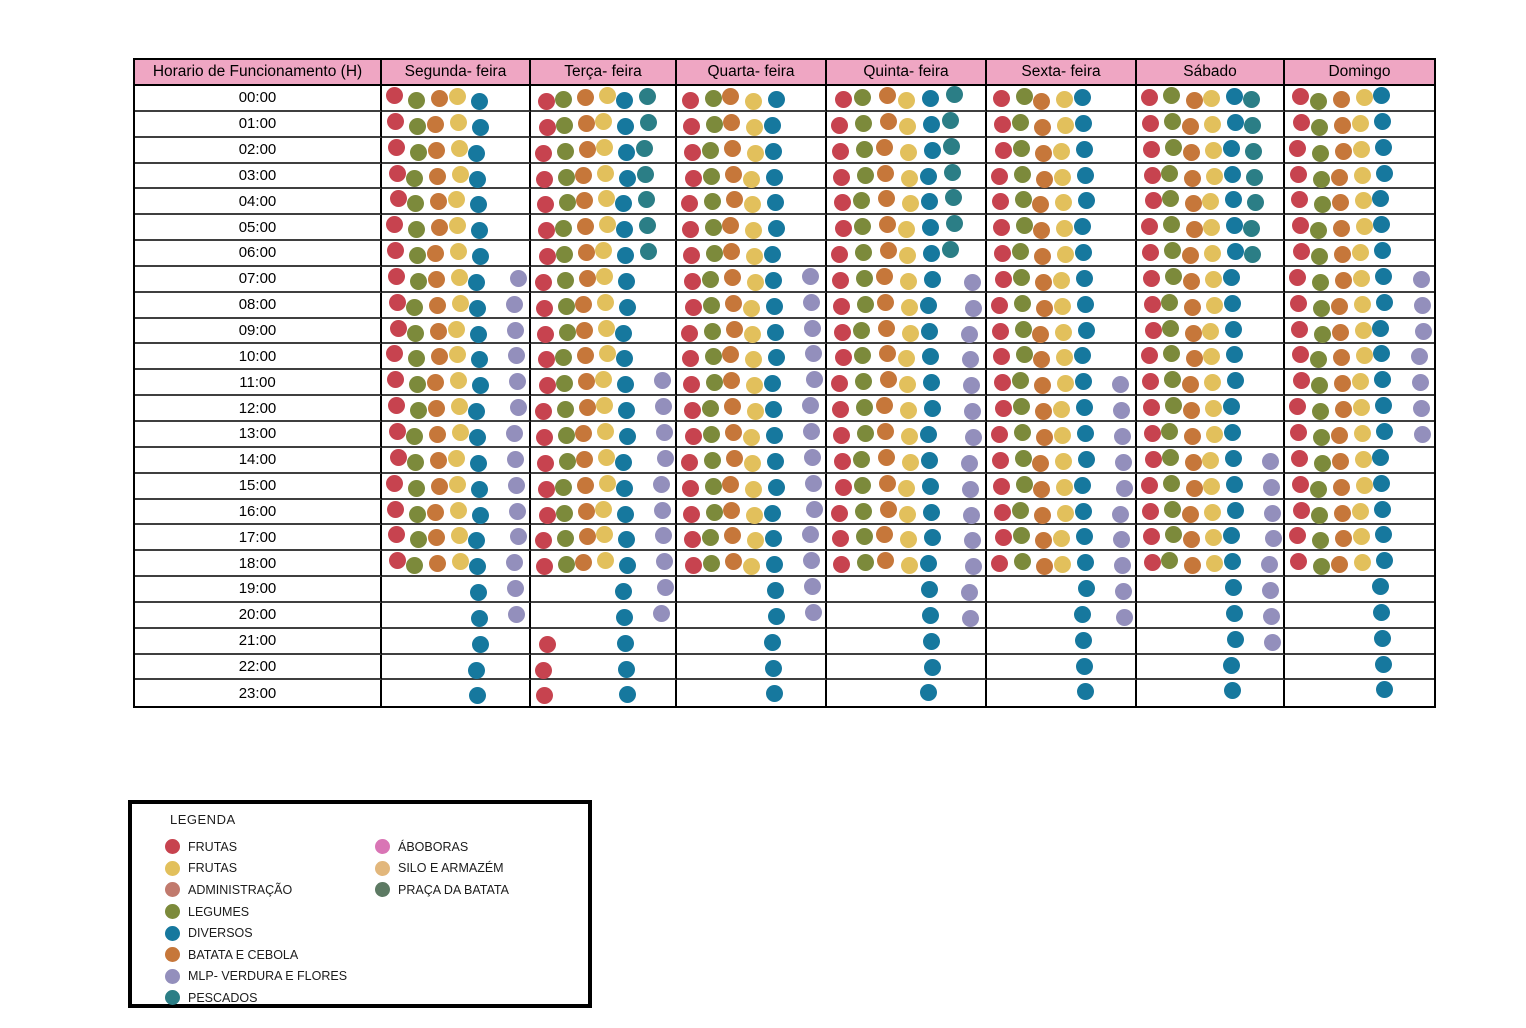 This screenshot has width=1526, height=1028. What do you see at coordinates (442, 868) in the screenshot?
I see `legend-column-right: ÁBOBORAS SILO E ARMAZÉM PRAÇA DA BATATA` at bounding box center [442, 868].